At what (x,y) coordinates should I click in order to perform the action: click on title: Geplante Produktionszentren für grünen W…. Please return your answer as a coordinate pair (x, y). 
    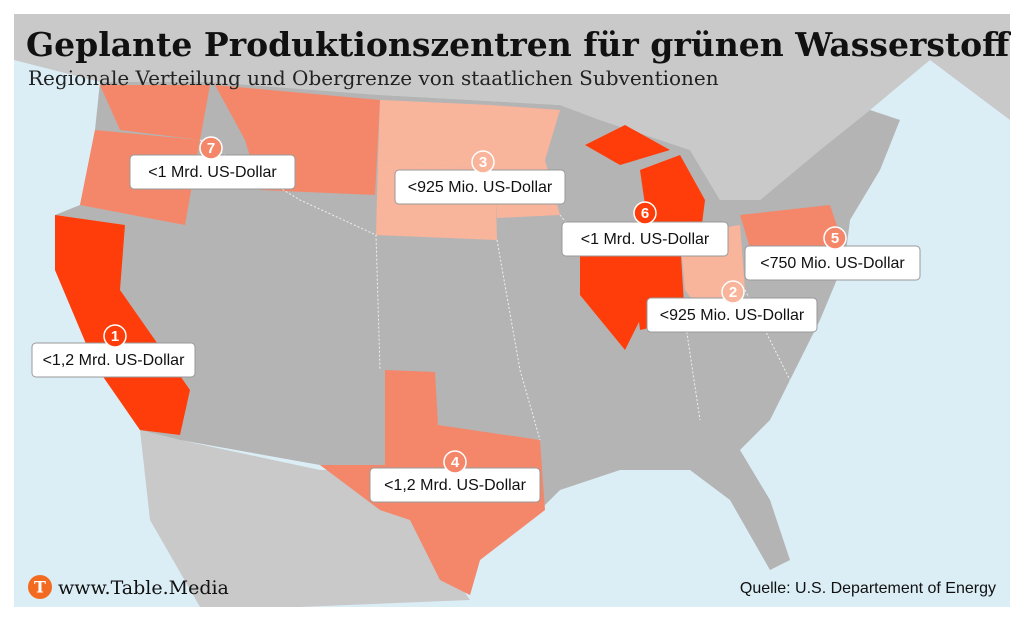
    Looking at the image, I should click on (518, 44).